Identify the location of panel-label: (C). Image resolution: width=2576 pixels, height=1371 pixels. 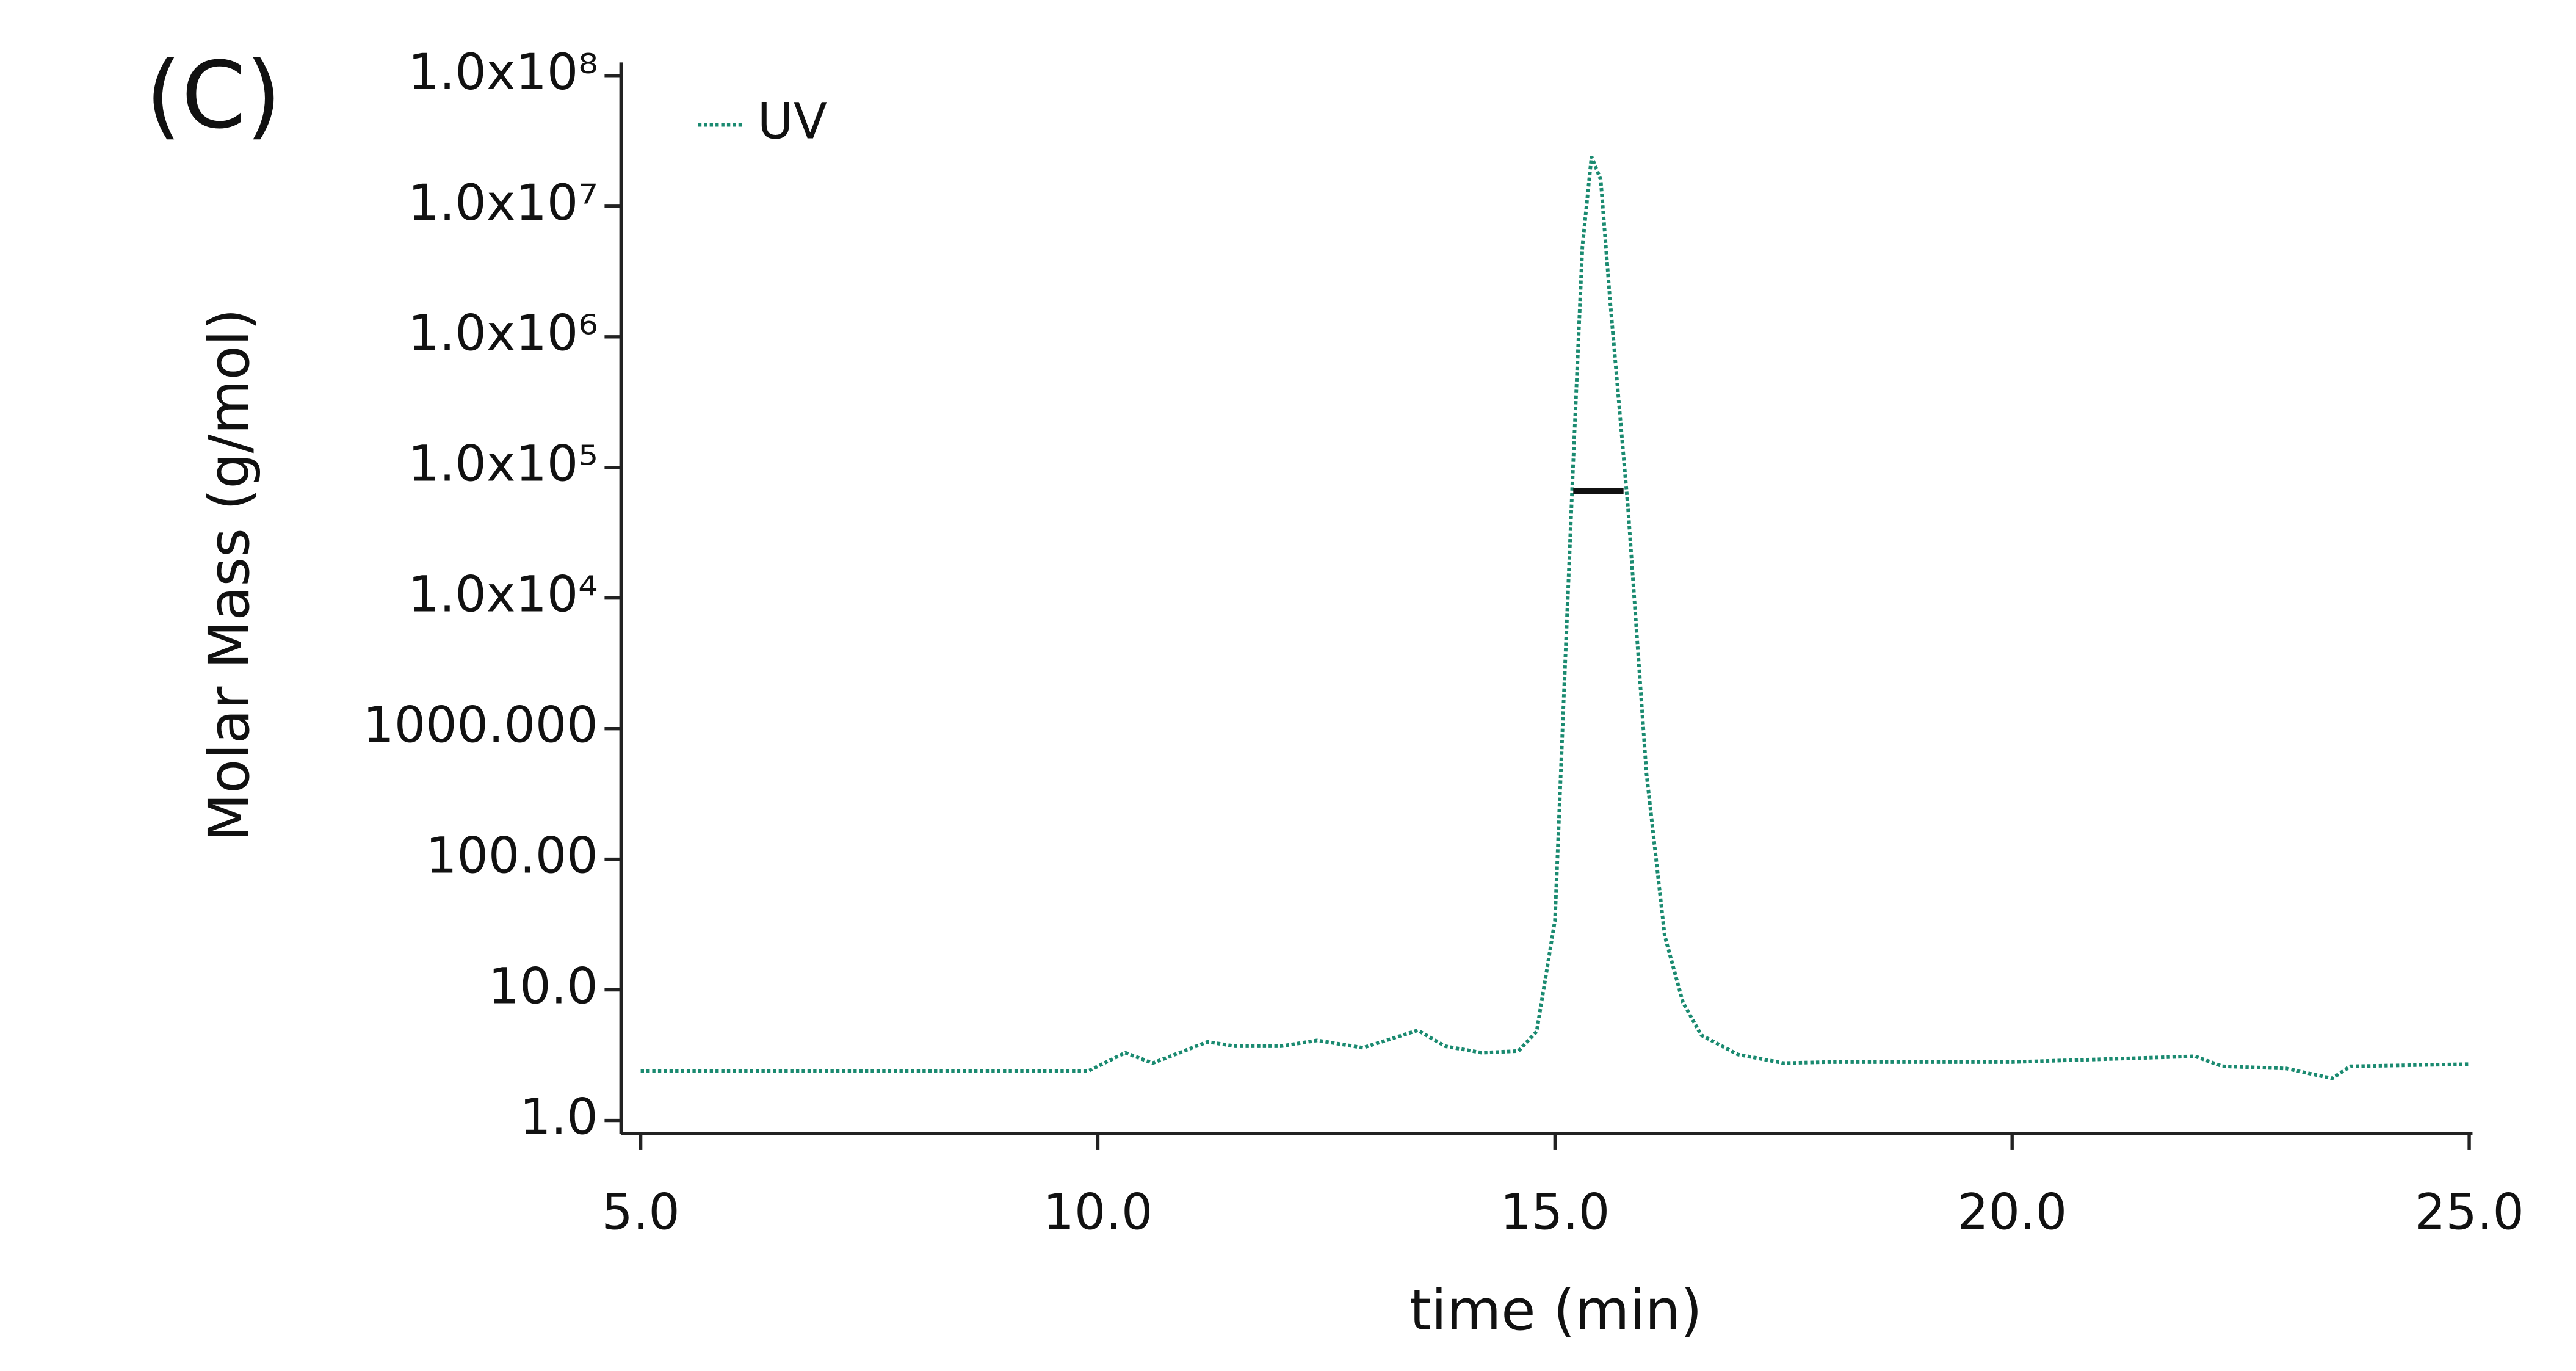
(213, 95).